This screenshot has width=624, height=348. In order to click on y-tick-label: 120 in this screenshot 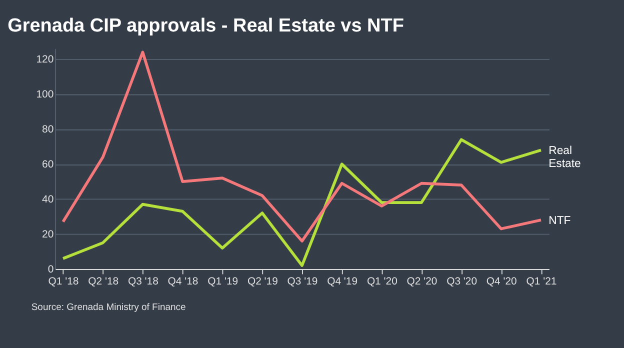, I will do `click(45, 60)`.